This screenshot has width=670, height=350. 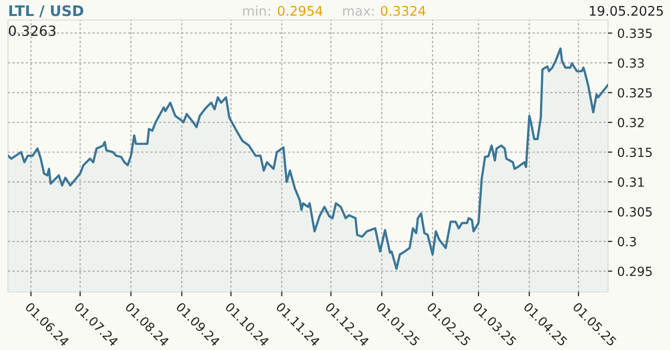 What do you see at coordinates (256, 11) in the screenshot?
I see `text: min:` at bounding box center [256, 11].